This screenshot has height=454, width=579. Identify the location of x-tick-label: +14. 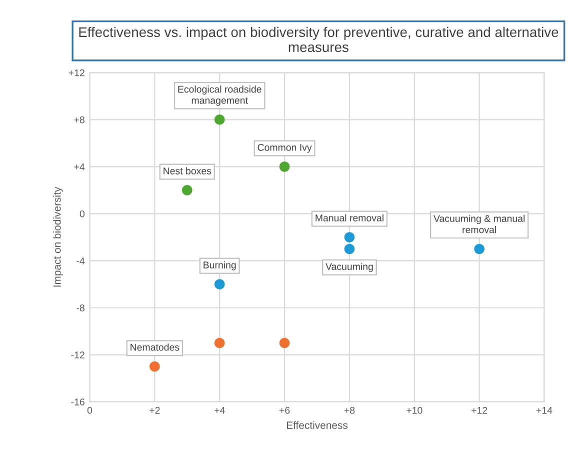
(544, 410).